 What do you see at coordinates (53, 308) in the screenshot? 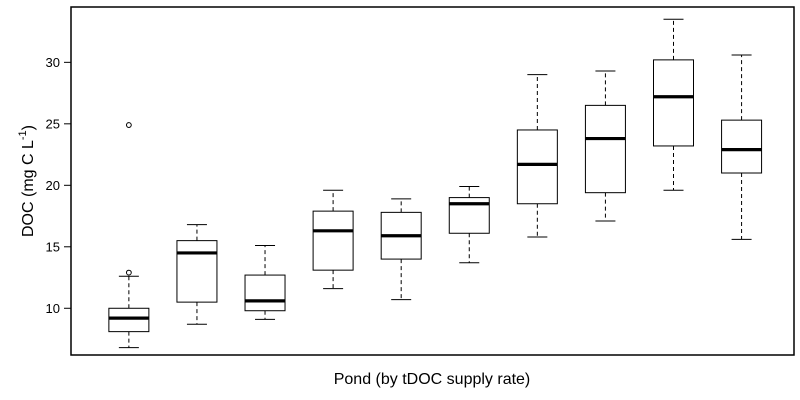
I see `y-tick-label: 10` at bounding box center [53, 308].